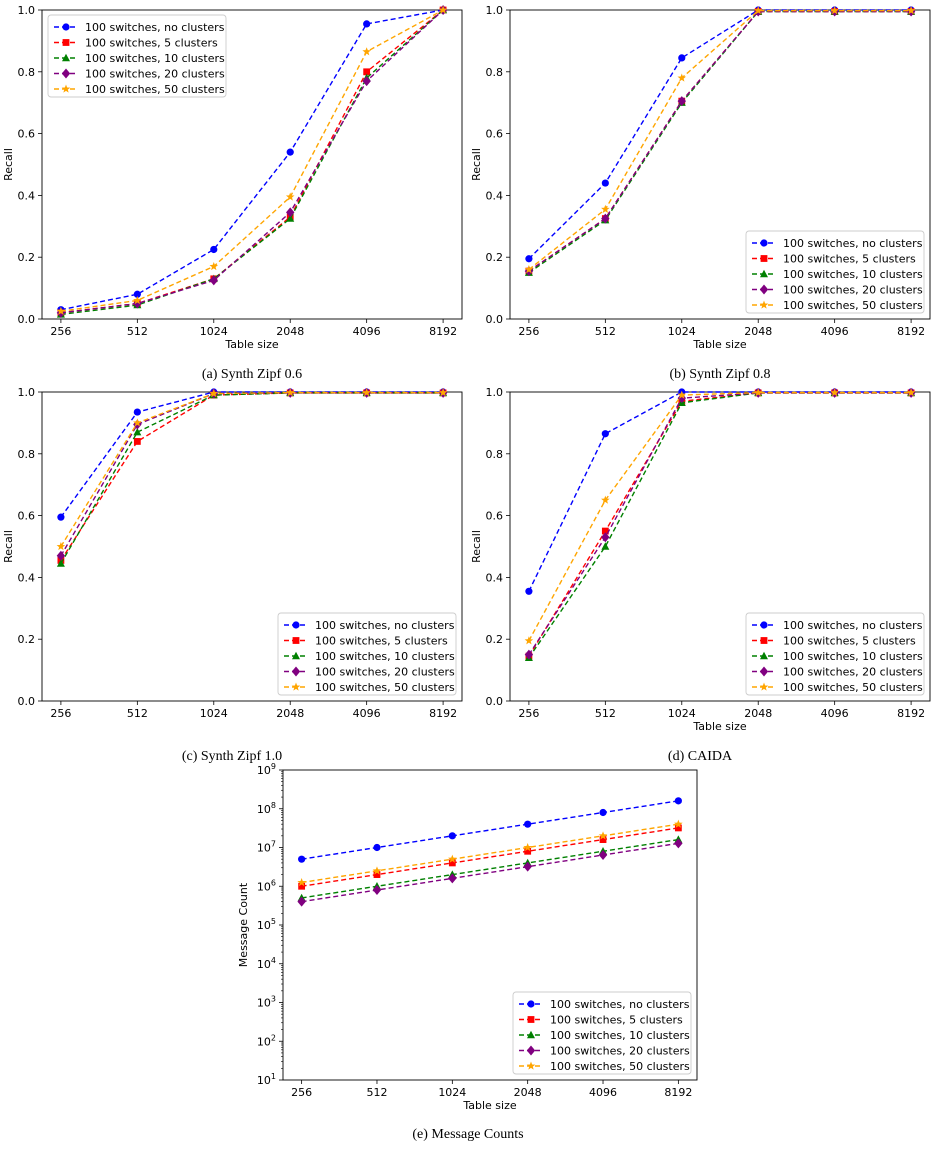 The image size is (936, 1153). Describe the element at coordinates (252, 374) in the screenshot. I see `caption: (a) Synth Zipf 0.6` at that location.